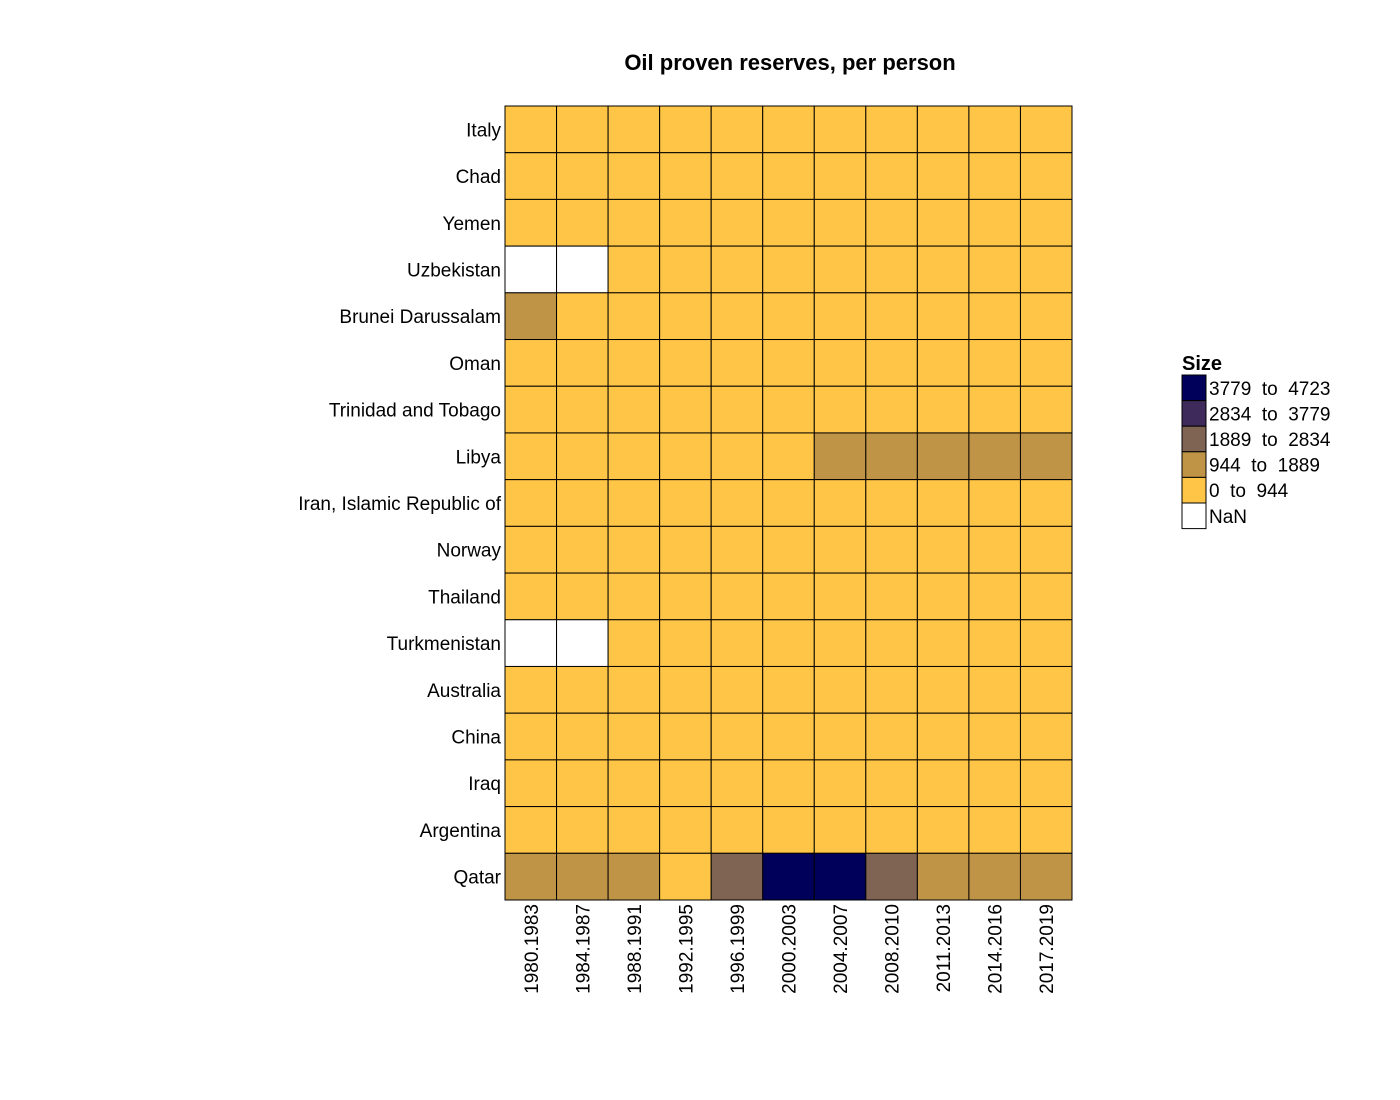  What do you see at coordinates (1047, 949) in the screenshot?
I see `x-tick-label: 2017.2019` at bounding box center [1047, 949].